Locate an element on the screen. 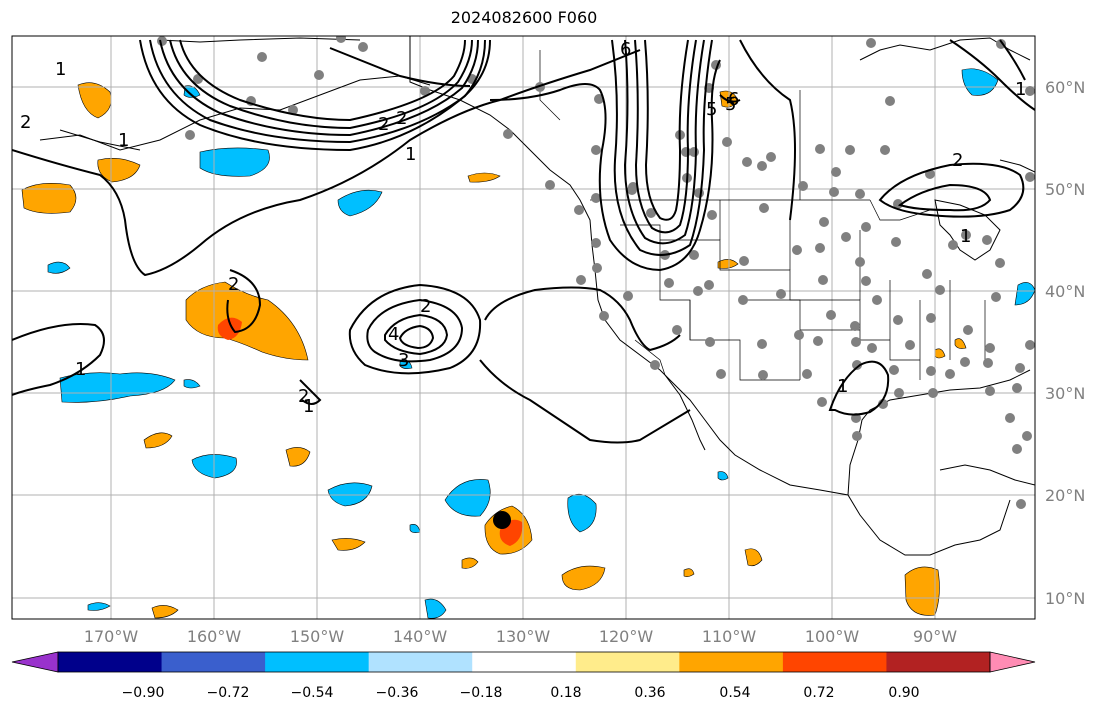 Image resolution: width=1105 pixels, height=712 pixels. lat-label: 40°N is located at coordinates (1065, 291).